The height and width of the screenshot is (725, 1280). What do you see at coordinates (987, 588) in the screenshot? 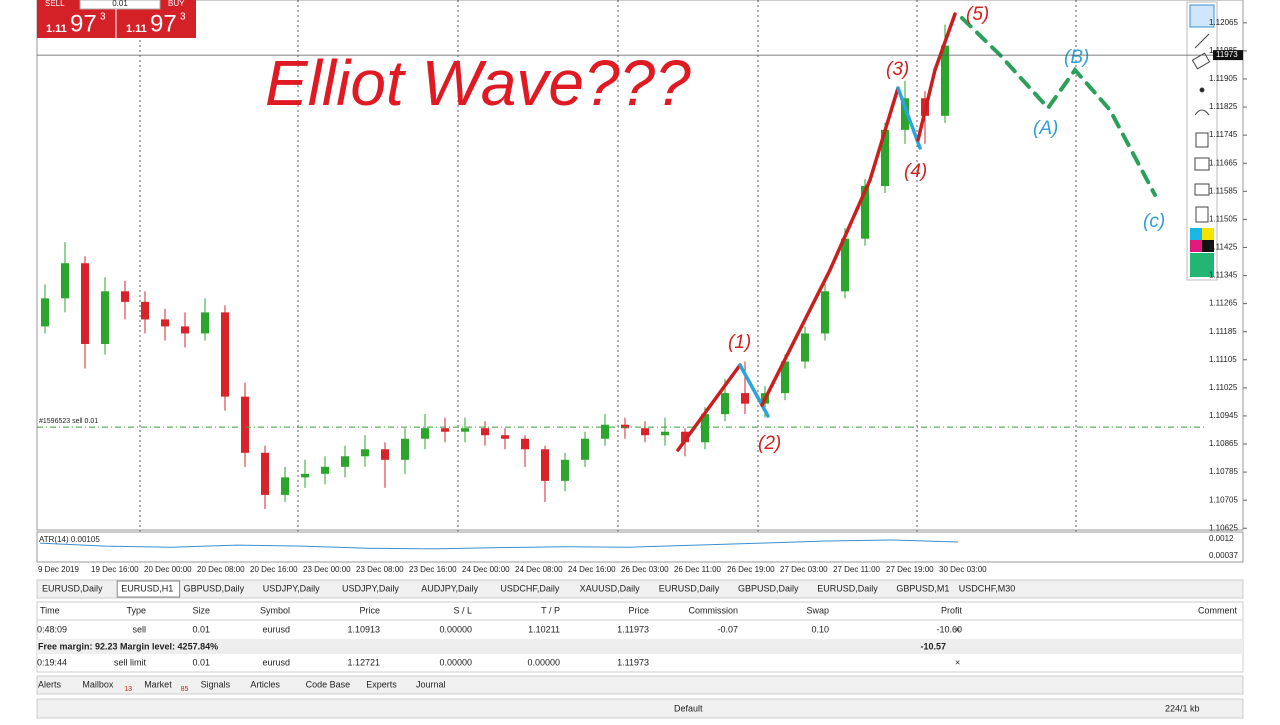
I see `chart-tab: USDCHF,M30` at bounding box center [987, 588].